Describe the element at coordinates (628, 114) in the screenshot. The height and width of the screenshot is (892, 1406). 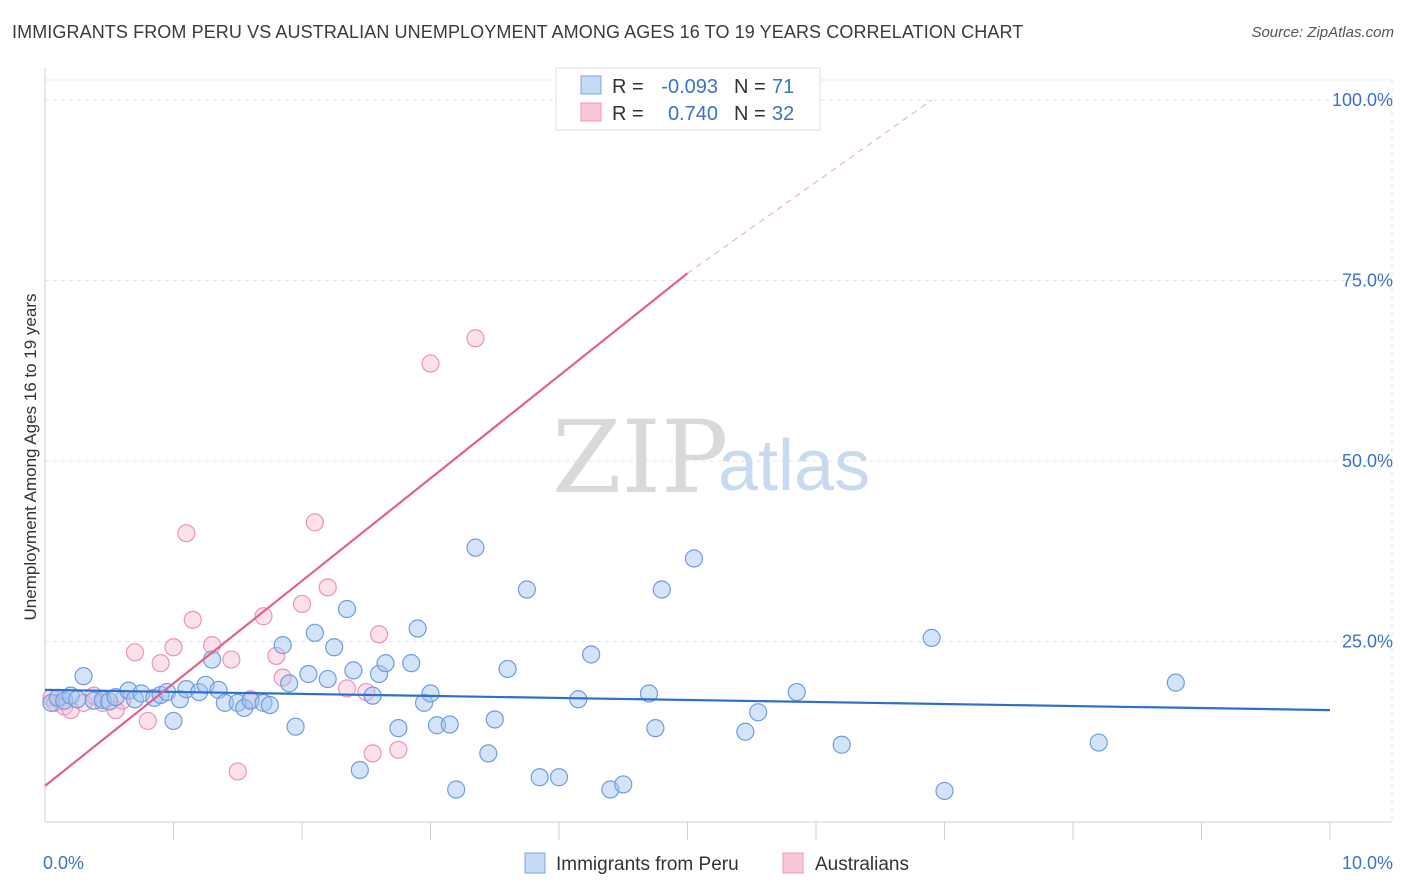
I see `legend-r-label-australians: R =` at that location.